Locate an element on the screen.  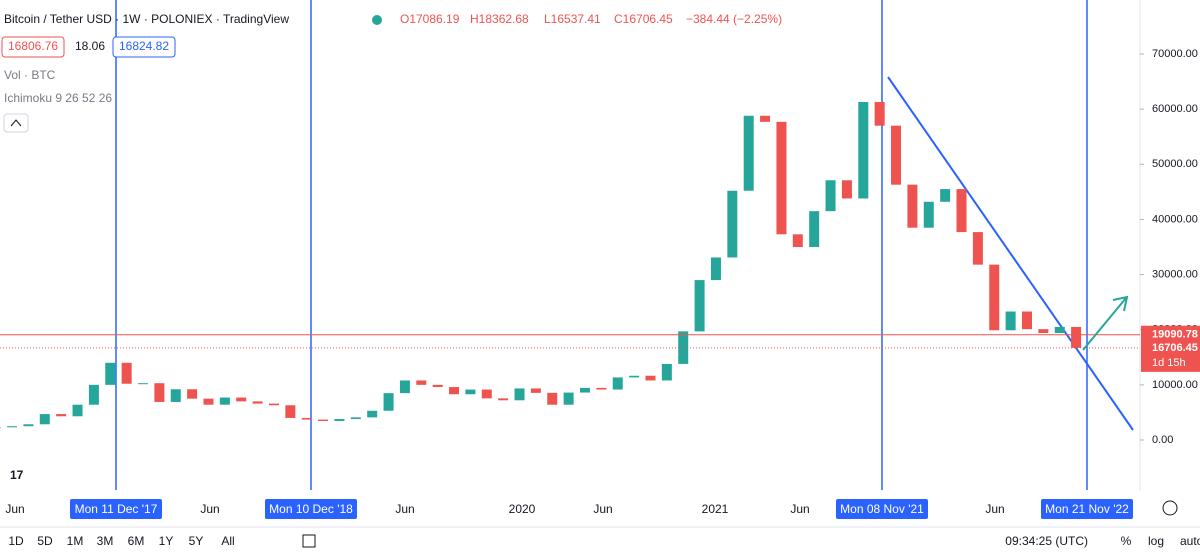
collapse-button is located at coordinates (16, 123).